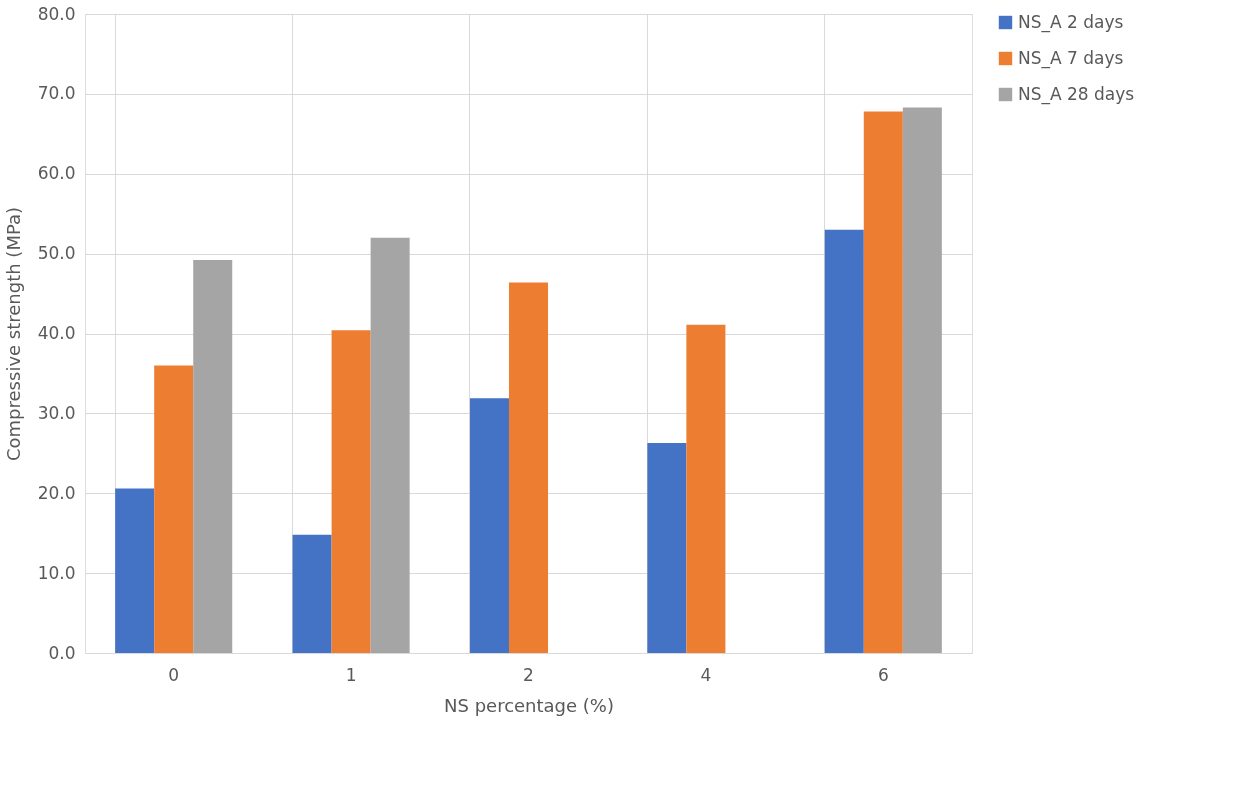  I want to click on x-axis-title: NS percentage (%), so click(529, 705).